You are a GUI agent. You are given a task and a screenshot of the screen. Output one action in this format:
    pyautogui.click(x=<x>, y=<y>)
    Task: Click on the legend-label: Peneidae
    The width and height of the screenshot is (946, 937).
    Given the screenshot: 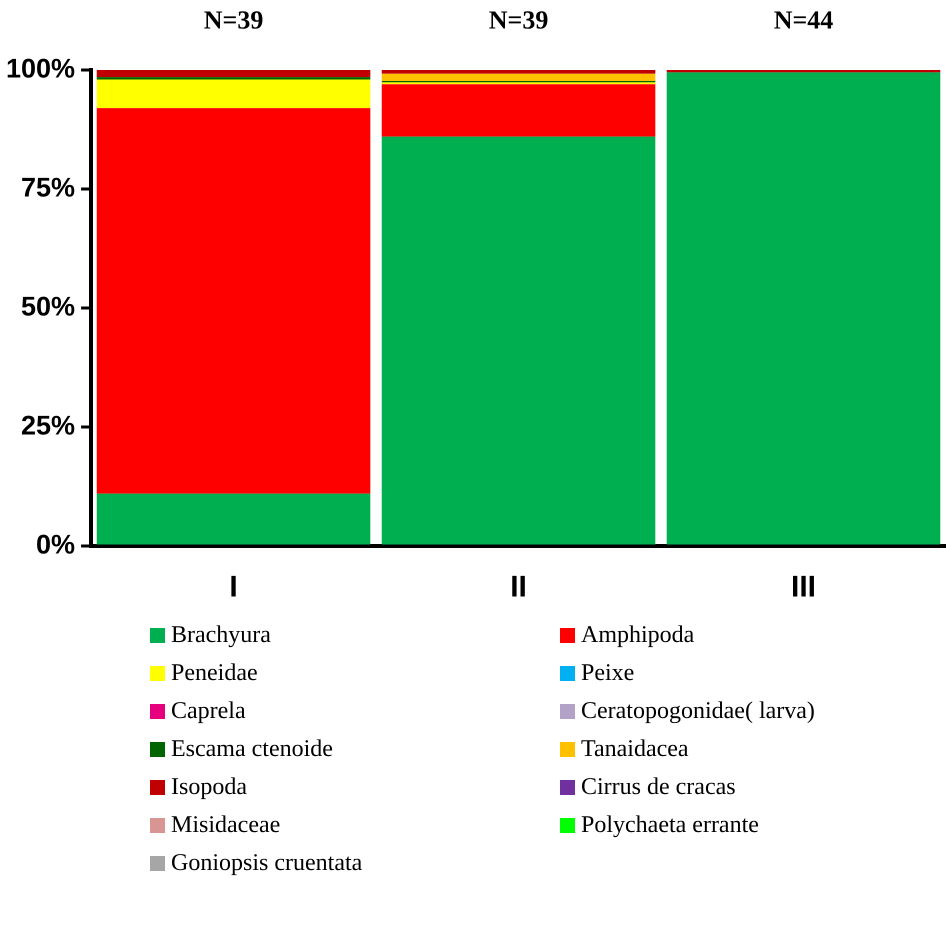 What is the action you would take?
    pyautogui.click(x=214, y=673)
    